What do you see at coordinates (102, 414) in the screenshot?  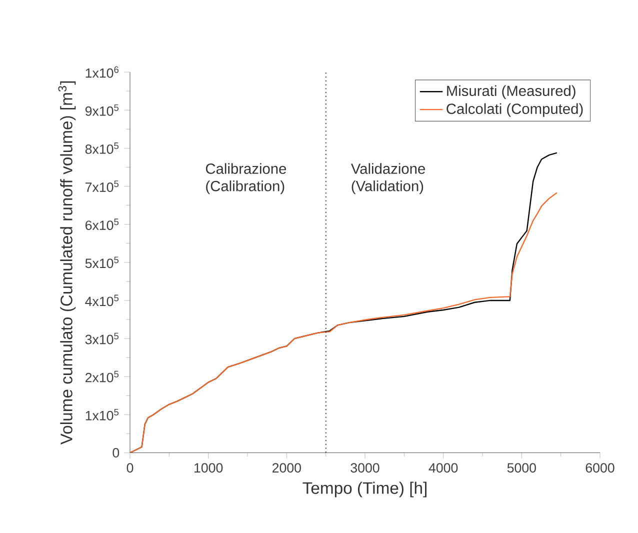 I see `y-tick-label: 1x10$^{5}$` at bounding box center [102, 414].